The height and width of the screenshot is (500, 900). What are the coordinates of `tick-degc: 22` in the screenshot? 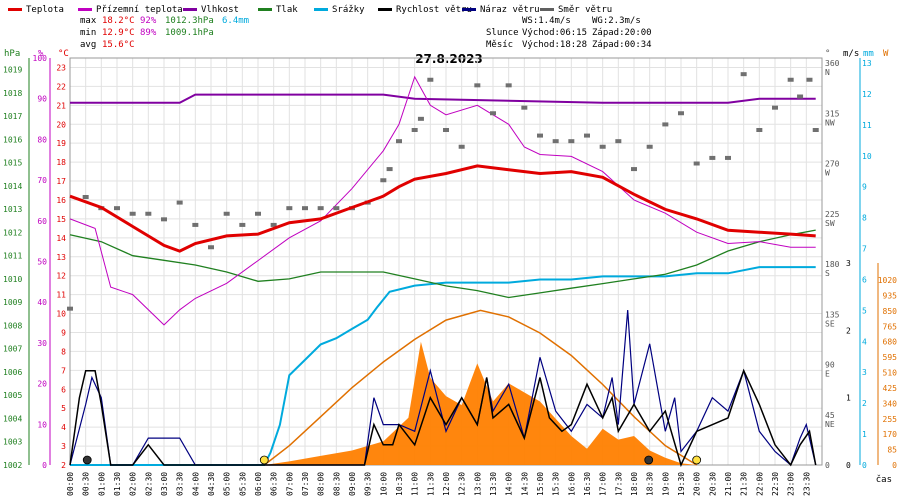 It's located at (61, 86).